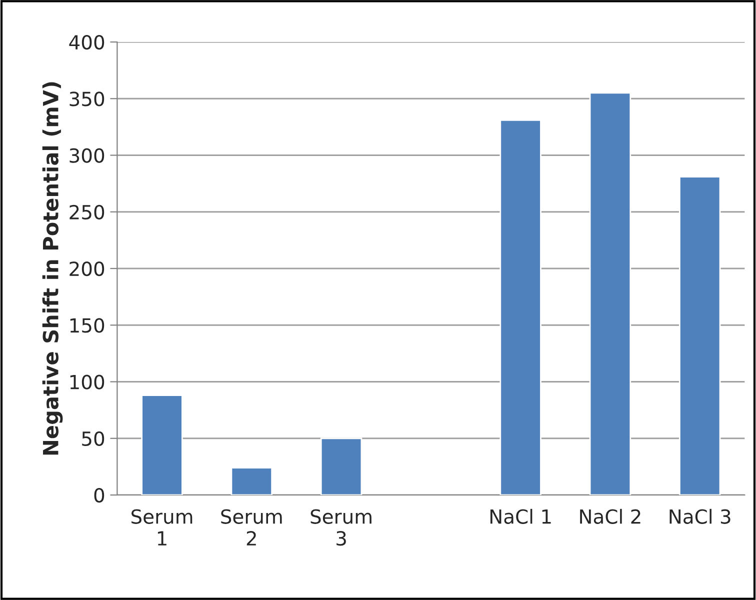 This screenshot has width=756, height=600. Describe the element at coordinates (162, 527) in the screenshot. I see `x-tick-label: Serum 1` at that location.